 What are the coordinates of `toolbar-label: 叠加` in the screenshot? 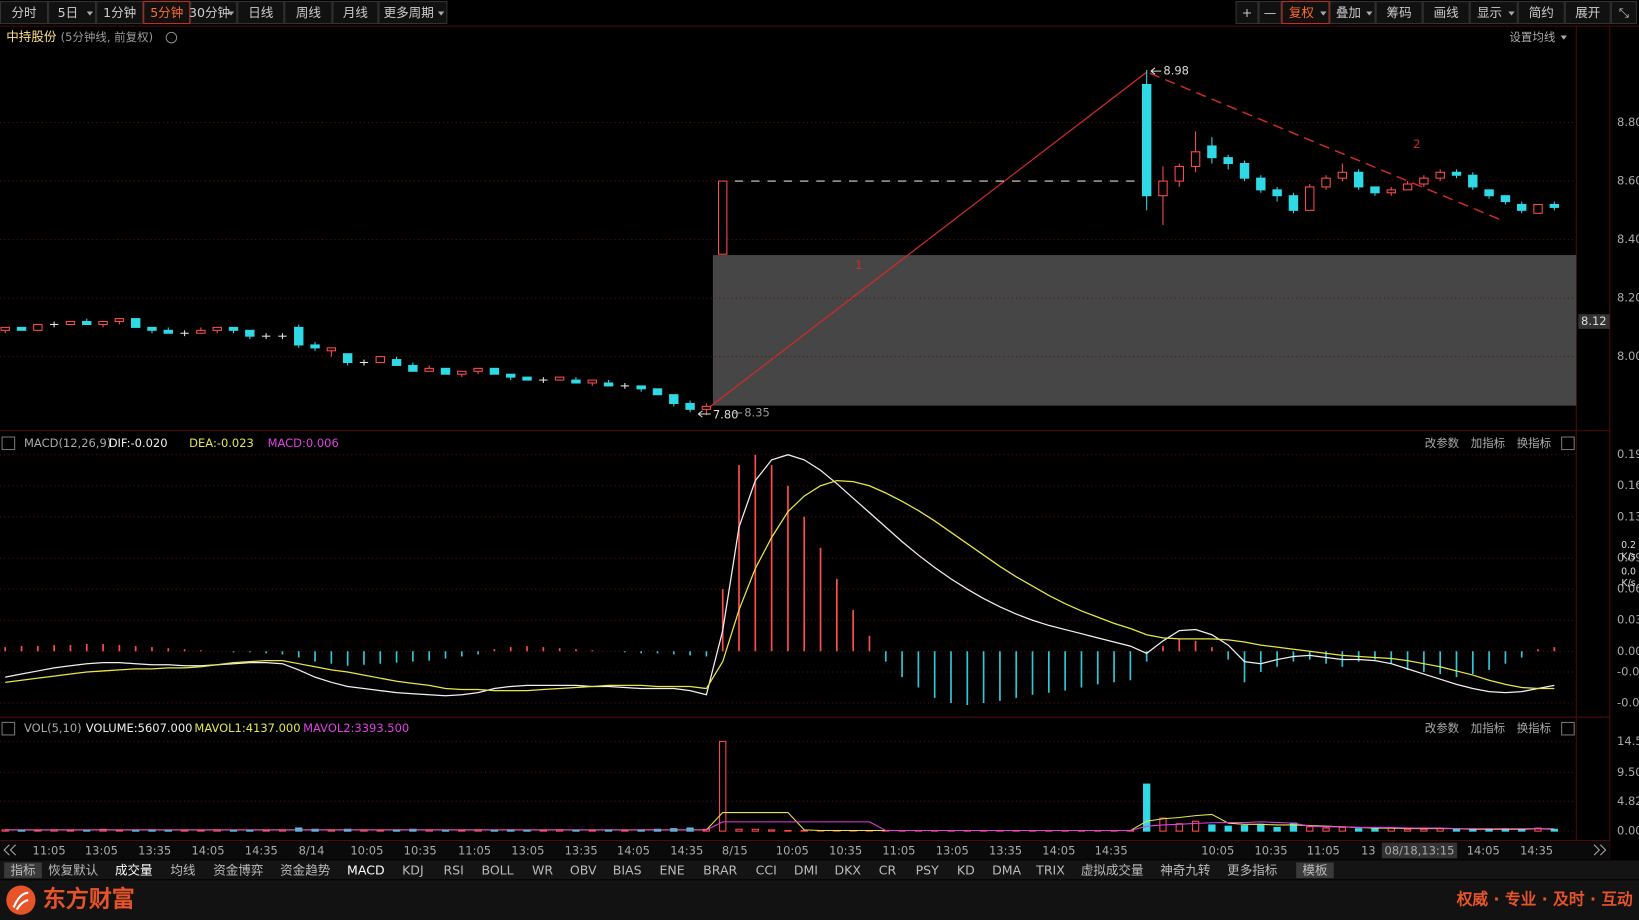 It's located at (1348, 12).